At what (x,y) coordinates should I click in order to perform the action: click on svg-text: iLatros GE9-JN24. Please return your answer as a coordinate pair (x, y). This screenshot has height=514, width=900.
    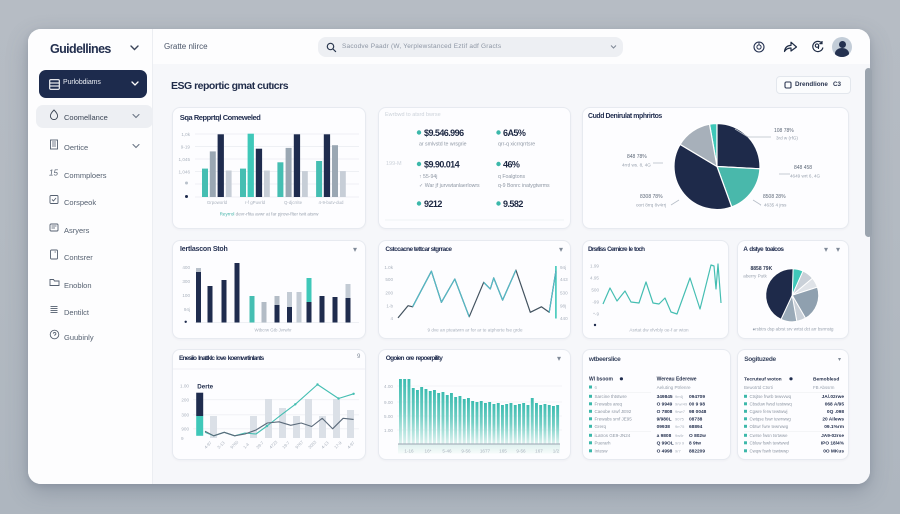
    Looking at the image, I should click on (613, 435).